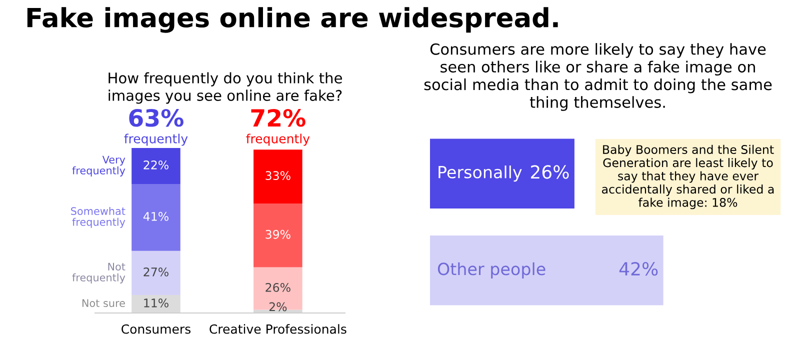 Image resolution: width=800 pixels, height=344 pixels. I want to click on text: 72%, so click(278, 117).